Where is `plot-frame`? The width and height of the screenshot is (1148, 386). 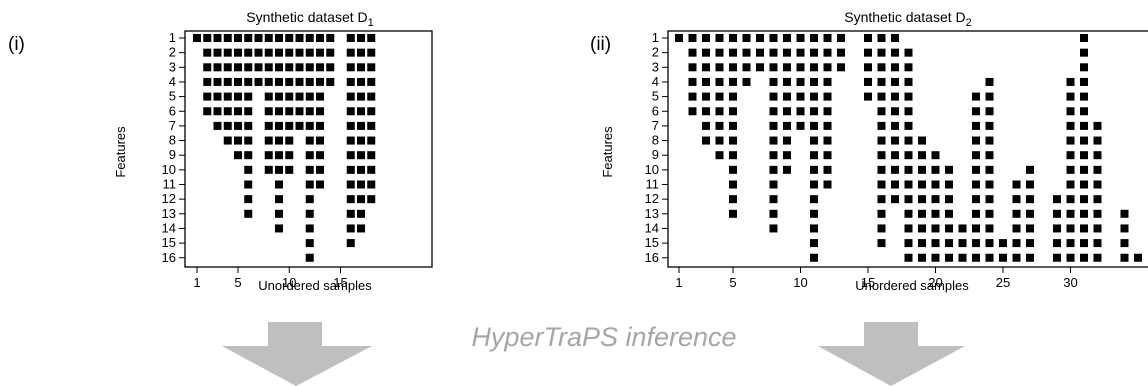 plot-frame is located at coordinates (308, 149).